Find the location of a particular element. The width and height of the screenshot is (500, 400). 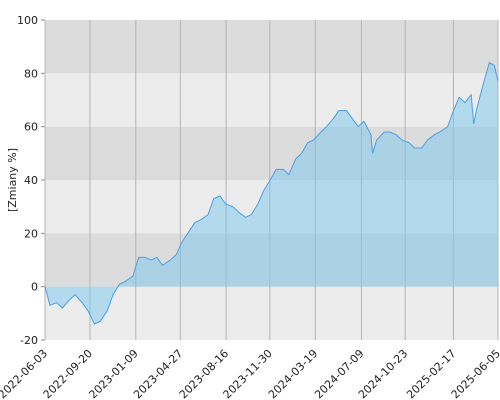

y-tick-label: 20 is located at coordinates (31, 233).